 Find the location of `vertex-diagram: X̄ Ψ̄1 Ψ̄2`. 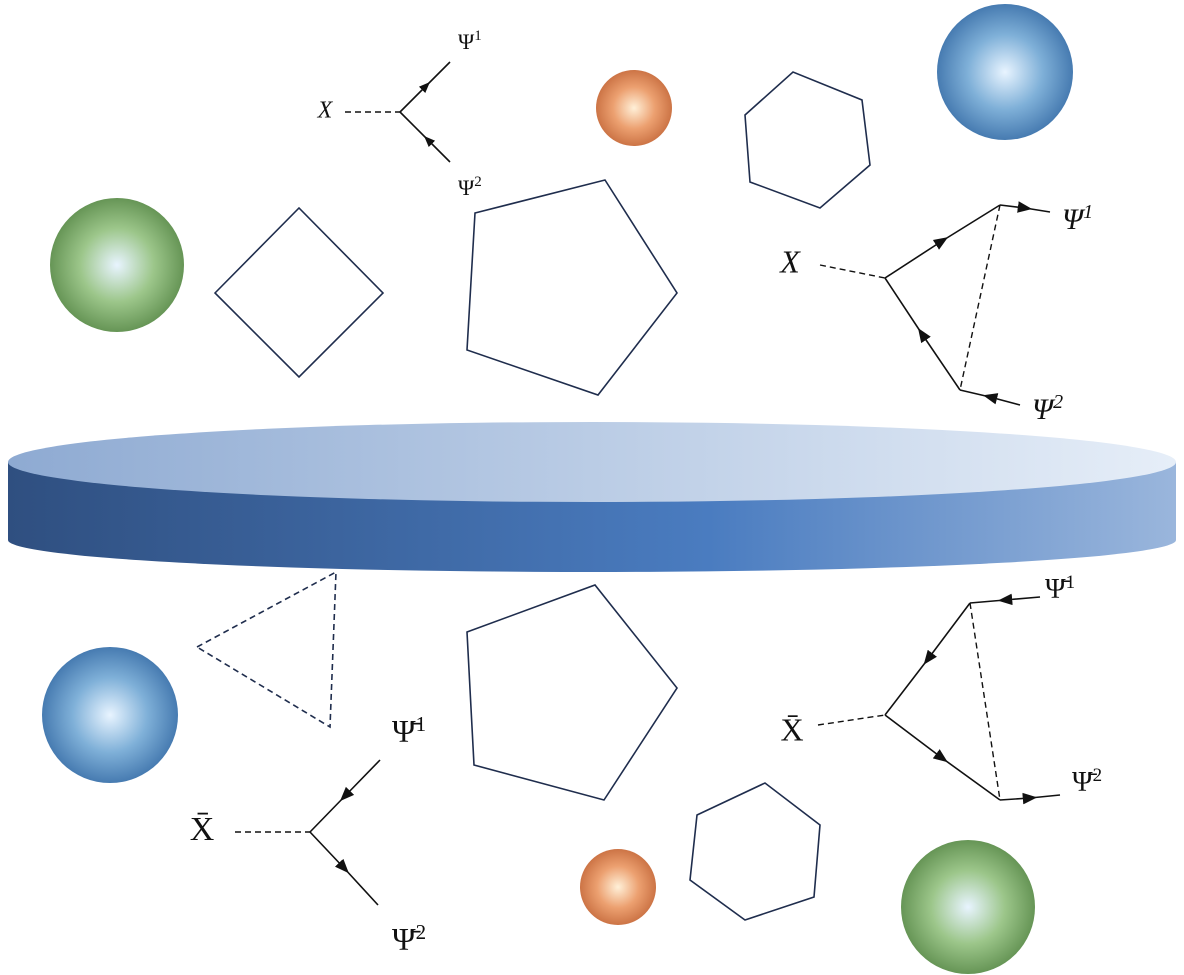

vertex-diagram: X̄ Ψ̄1 Ψ̄2 is located at coordinates (308, 835).